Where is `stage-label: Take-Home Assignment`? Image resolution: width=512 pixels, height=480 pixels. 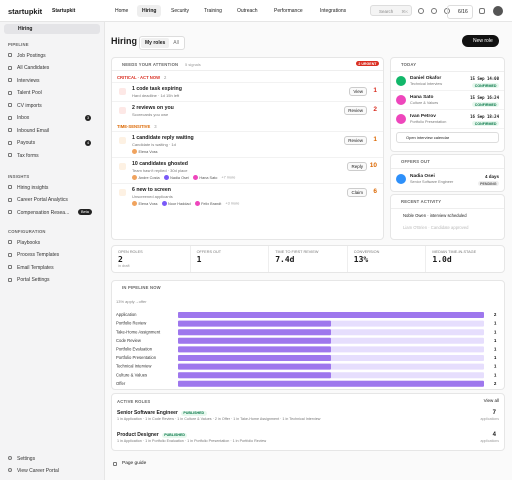
stage-label: Take-Home Assignment is located at coordinates (138, 331).